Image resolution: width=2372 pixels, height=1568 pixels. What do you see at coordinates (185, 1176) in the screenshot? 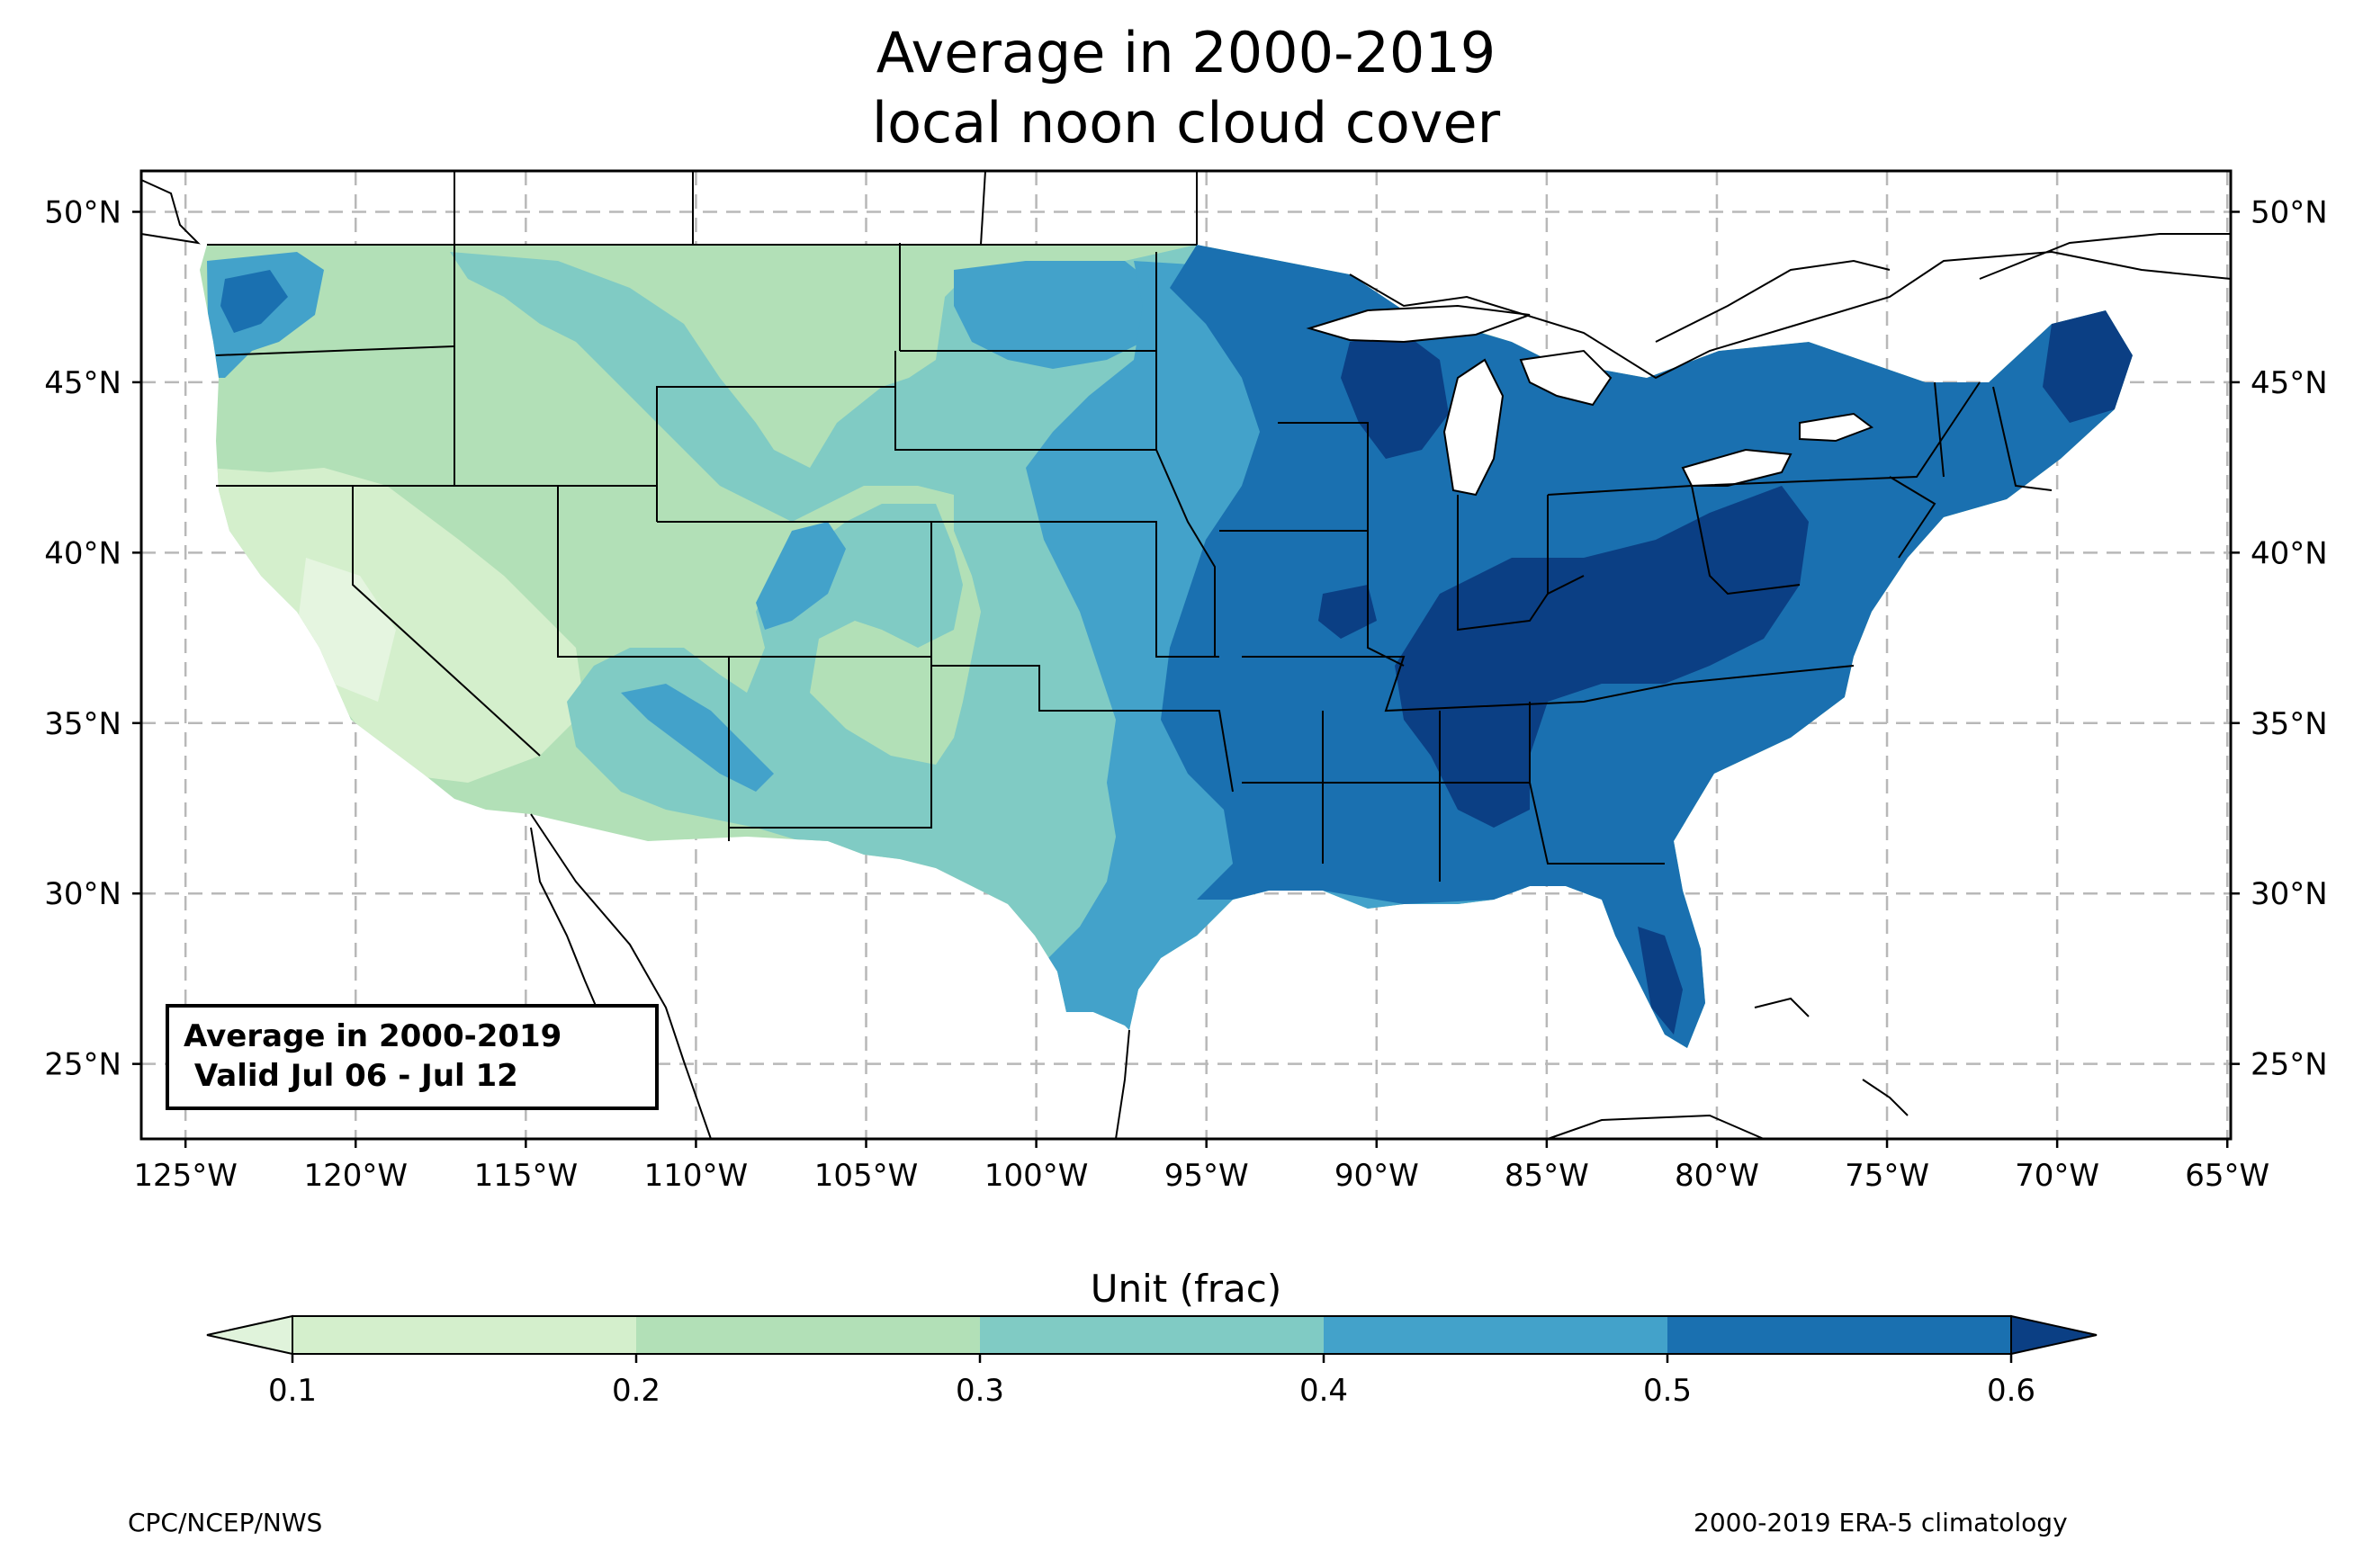
I see `lon-tick-label: 125°W` at bounding box center [185, 1176].